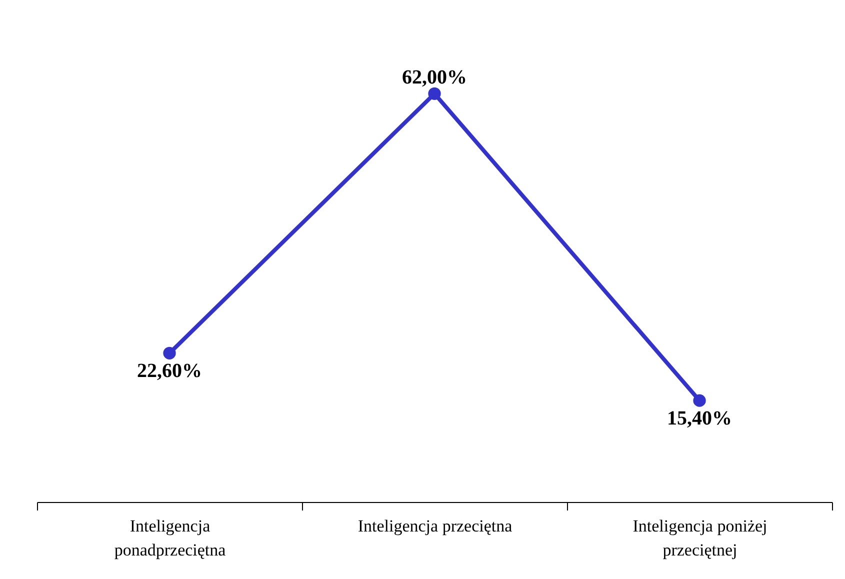 This screenshot has width=845, height=579. What do you see at coordinates (170, 538) in the screenshot?
I see `x-tick-label: Inteligencja ponadprzeciętna` at bounding box center [170, 538].